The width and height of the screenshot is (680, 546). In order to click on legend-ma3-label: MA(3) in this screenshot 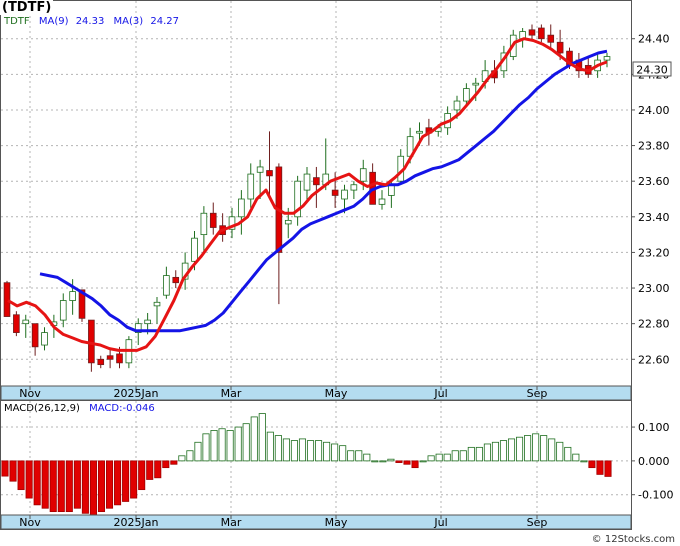, I will do `click(129, 21)`.